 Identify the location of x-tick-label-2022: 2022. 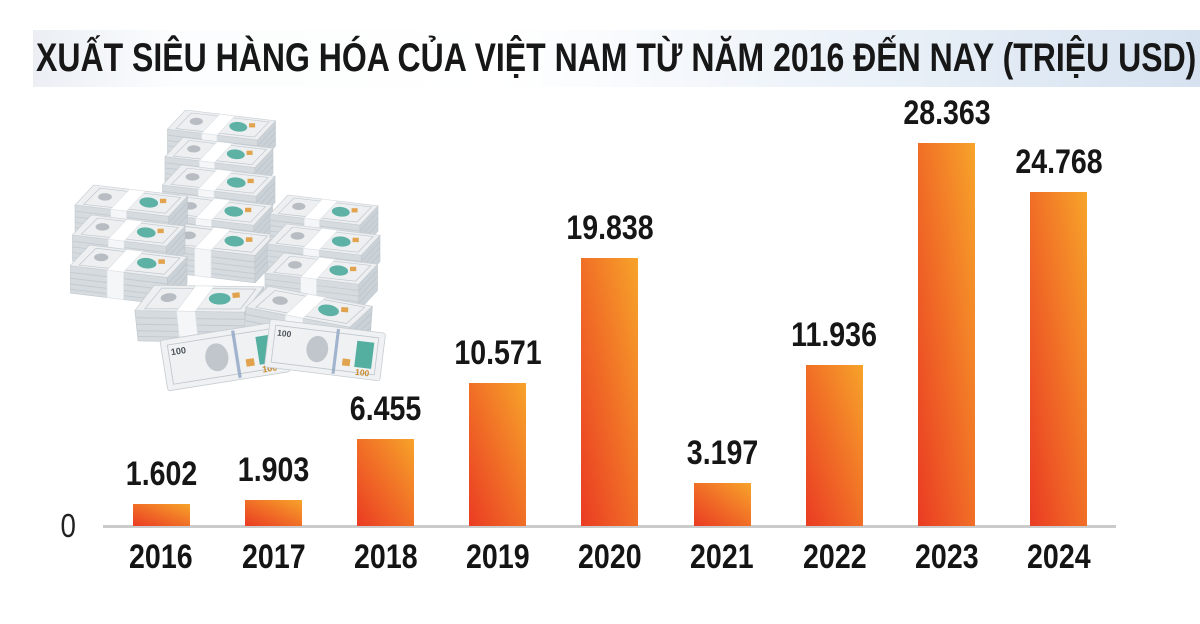
(834, 557).